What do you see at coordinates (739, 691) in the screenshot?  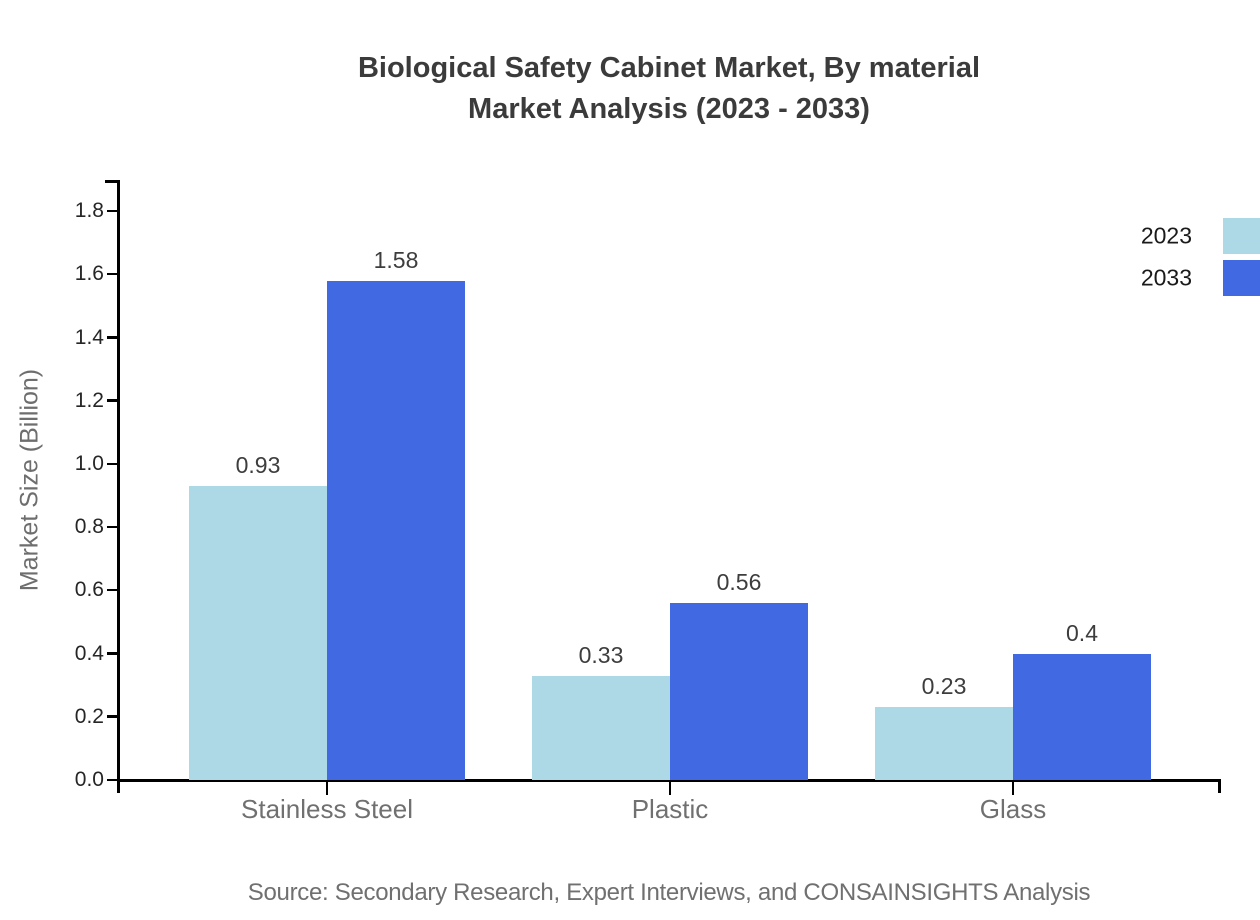 I see `bar-2033-plastic` at bounding box center [739, 691].